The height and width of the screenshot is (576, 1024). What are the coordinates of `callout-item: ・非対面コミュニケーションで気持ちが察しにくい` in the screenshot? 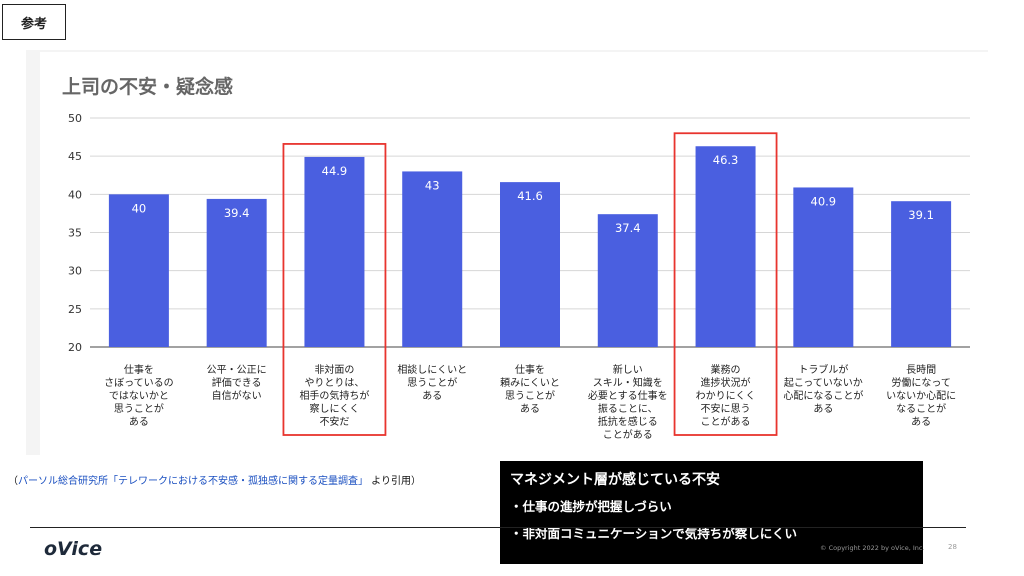 It's located at (654, 533).